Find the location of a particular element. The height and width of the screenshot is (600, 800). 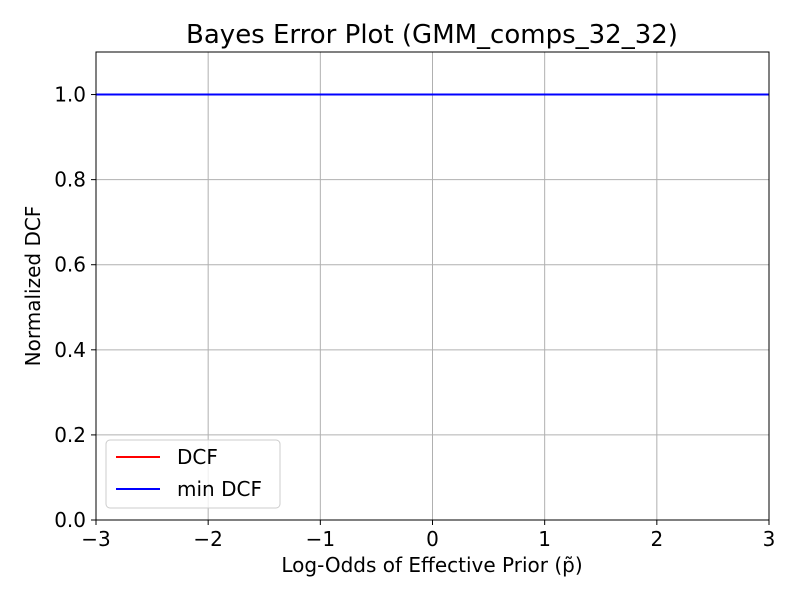

y-tick-label: 0.8 is located at coordinates (70, 180).